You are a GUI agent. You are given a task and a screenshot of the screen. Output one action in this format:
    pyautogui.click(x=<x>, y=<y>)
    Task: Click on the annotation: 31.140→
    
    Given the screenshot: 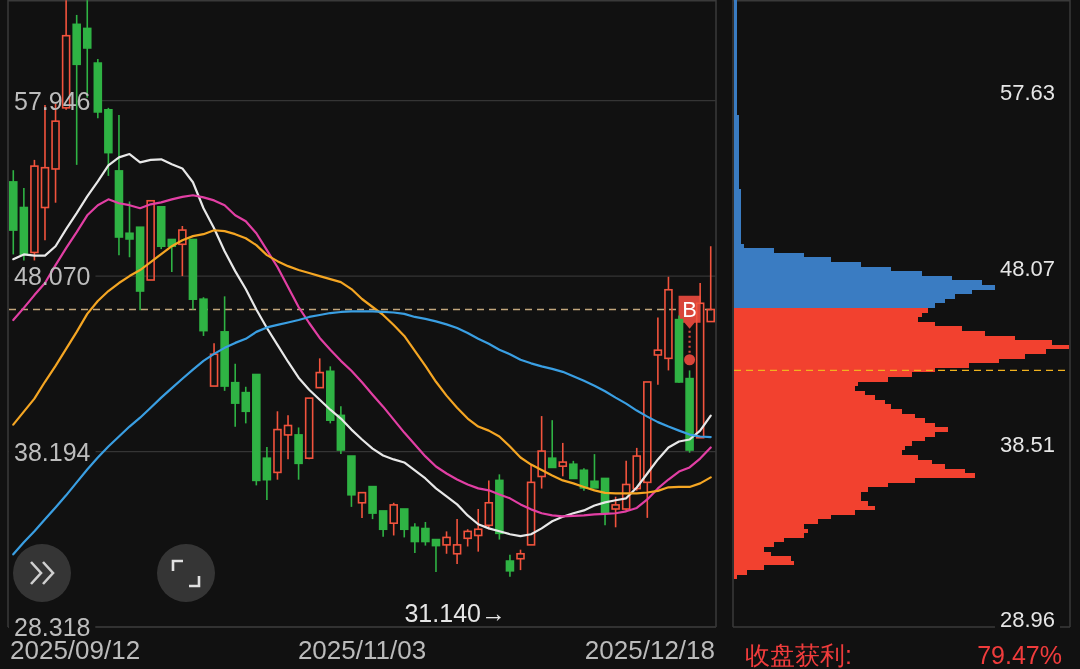 What is the action you would take?
    pyautogui.click(x=455, y=612)
    